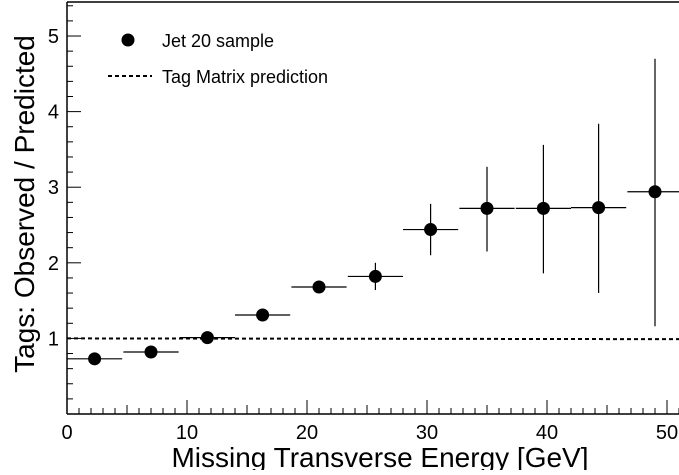 The height and width of the screenshot is (475, 679). Describe the element at coordinates (128, 40) in the screenshot. I see `legend-marker-jet20` at that location.